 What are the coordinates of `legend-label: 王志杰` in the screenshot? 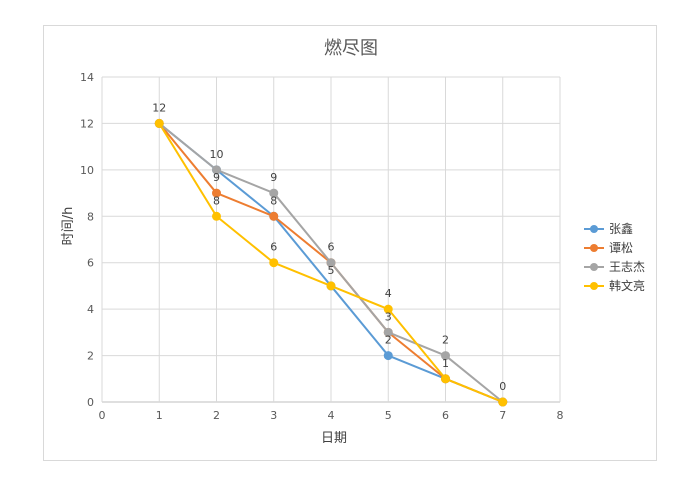 It's located at (627, 267).